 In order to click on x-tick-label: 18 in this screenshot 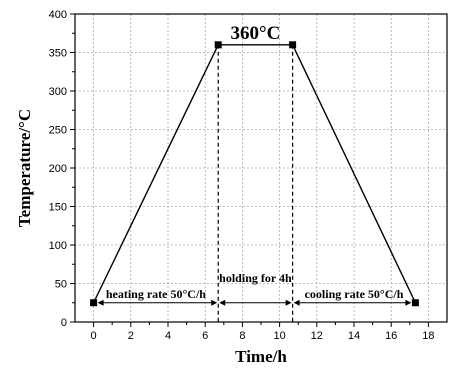, I will do `click(428, 336)`.